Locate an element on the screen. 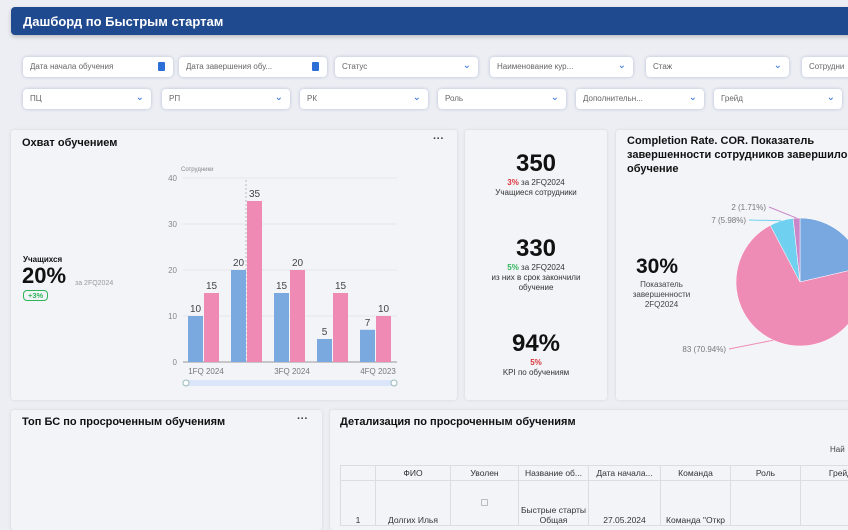 Image resolution: width=848 pixels, height=530 pixels. filter-label: РП is located at coordinates (174, 98).